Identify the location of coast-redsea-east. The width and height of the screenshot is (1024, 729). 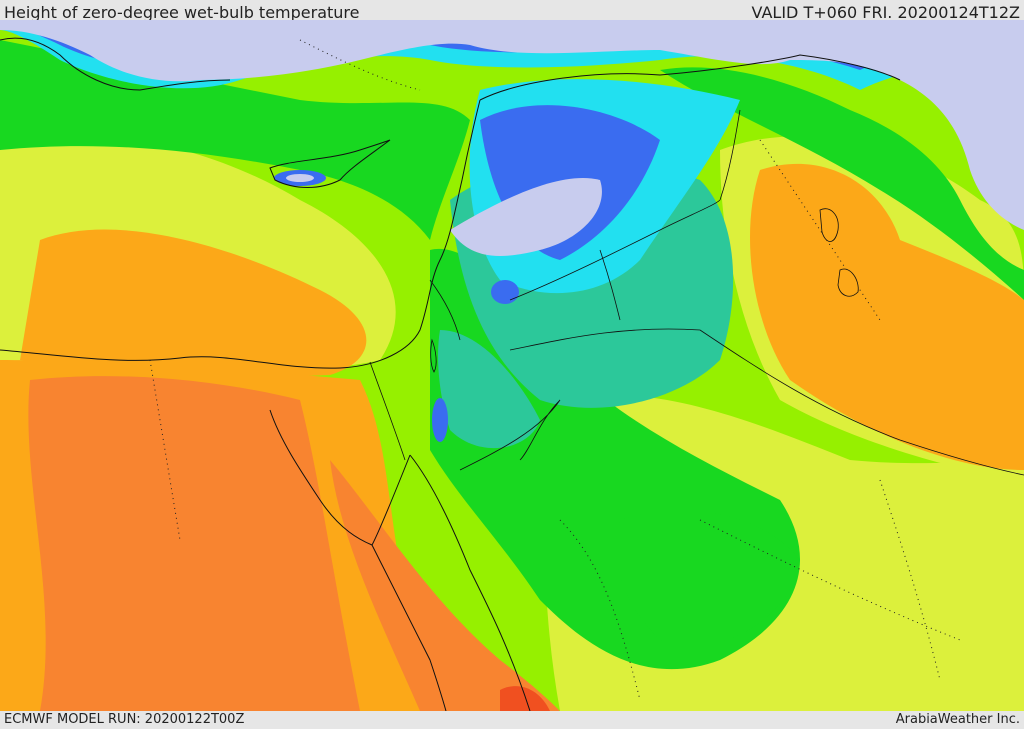
(470, 582).